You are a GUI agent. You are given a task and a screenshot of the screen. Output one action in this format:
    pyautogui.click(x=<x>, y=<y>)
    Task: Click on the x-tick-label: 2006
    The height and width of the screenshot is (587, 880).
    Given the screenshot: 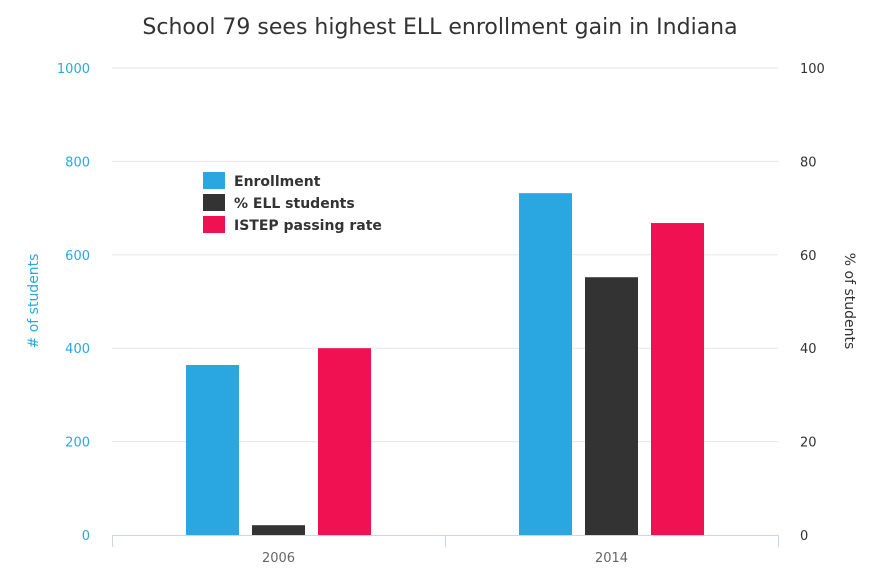 What is the action you would take?
    pyautogui.click(x=278, y=558)
    